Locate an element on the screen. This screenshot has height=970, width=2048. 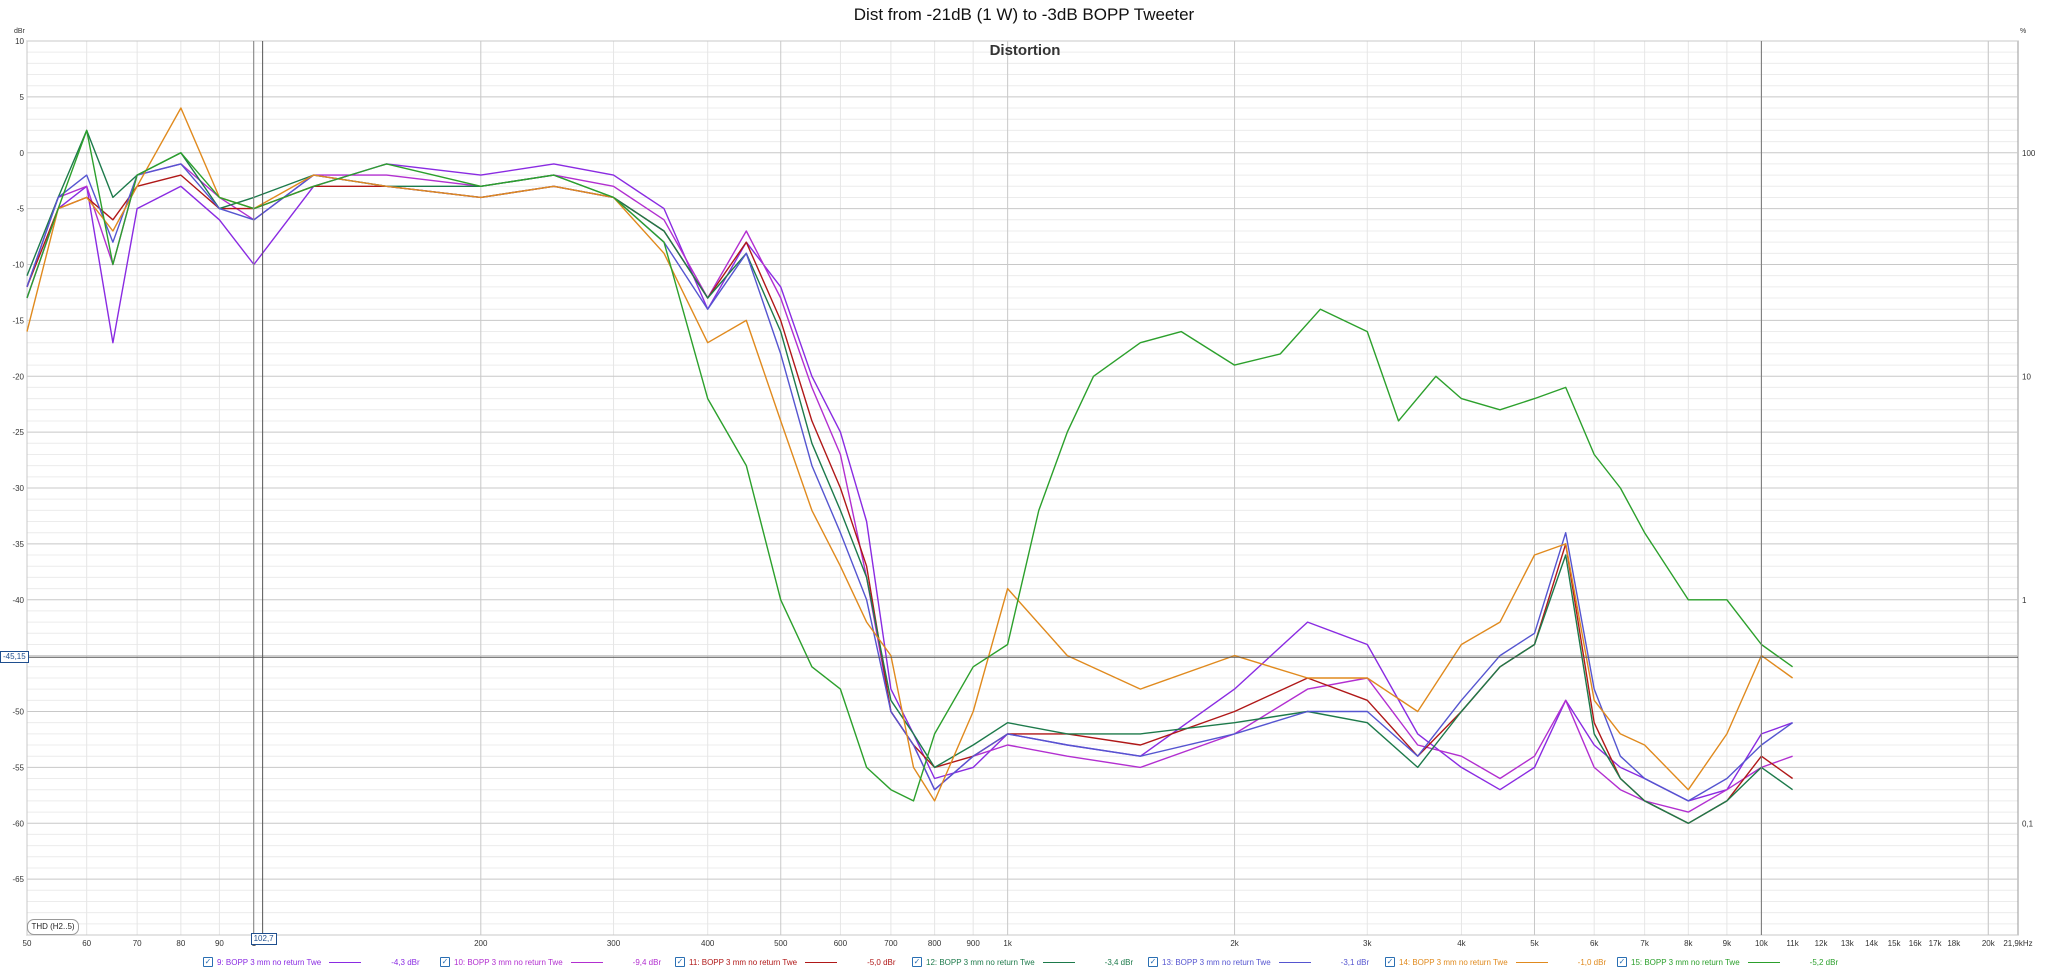
y-tick-label: -5 is located at coordinates (21, 209).